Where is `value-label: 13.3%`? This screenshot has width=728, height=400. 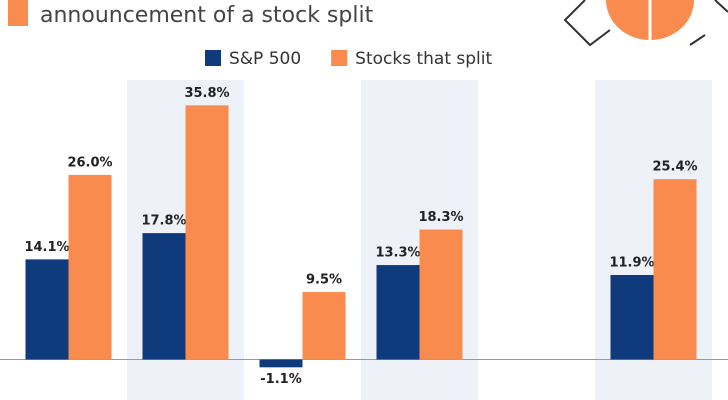
value-label: 13.3% is located at coordinates (397, 253).